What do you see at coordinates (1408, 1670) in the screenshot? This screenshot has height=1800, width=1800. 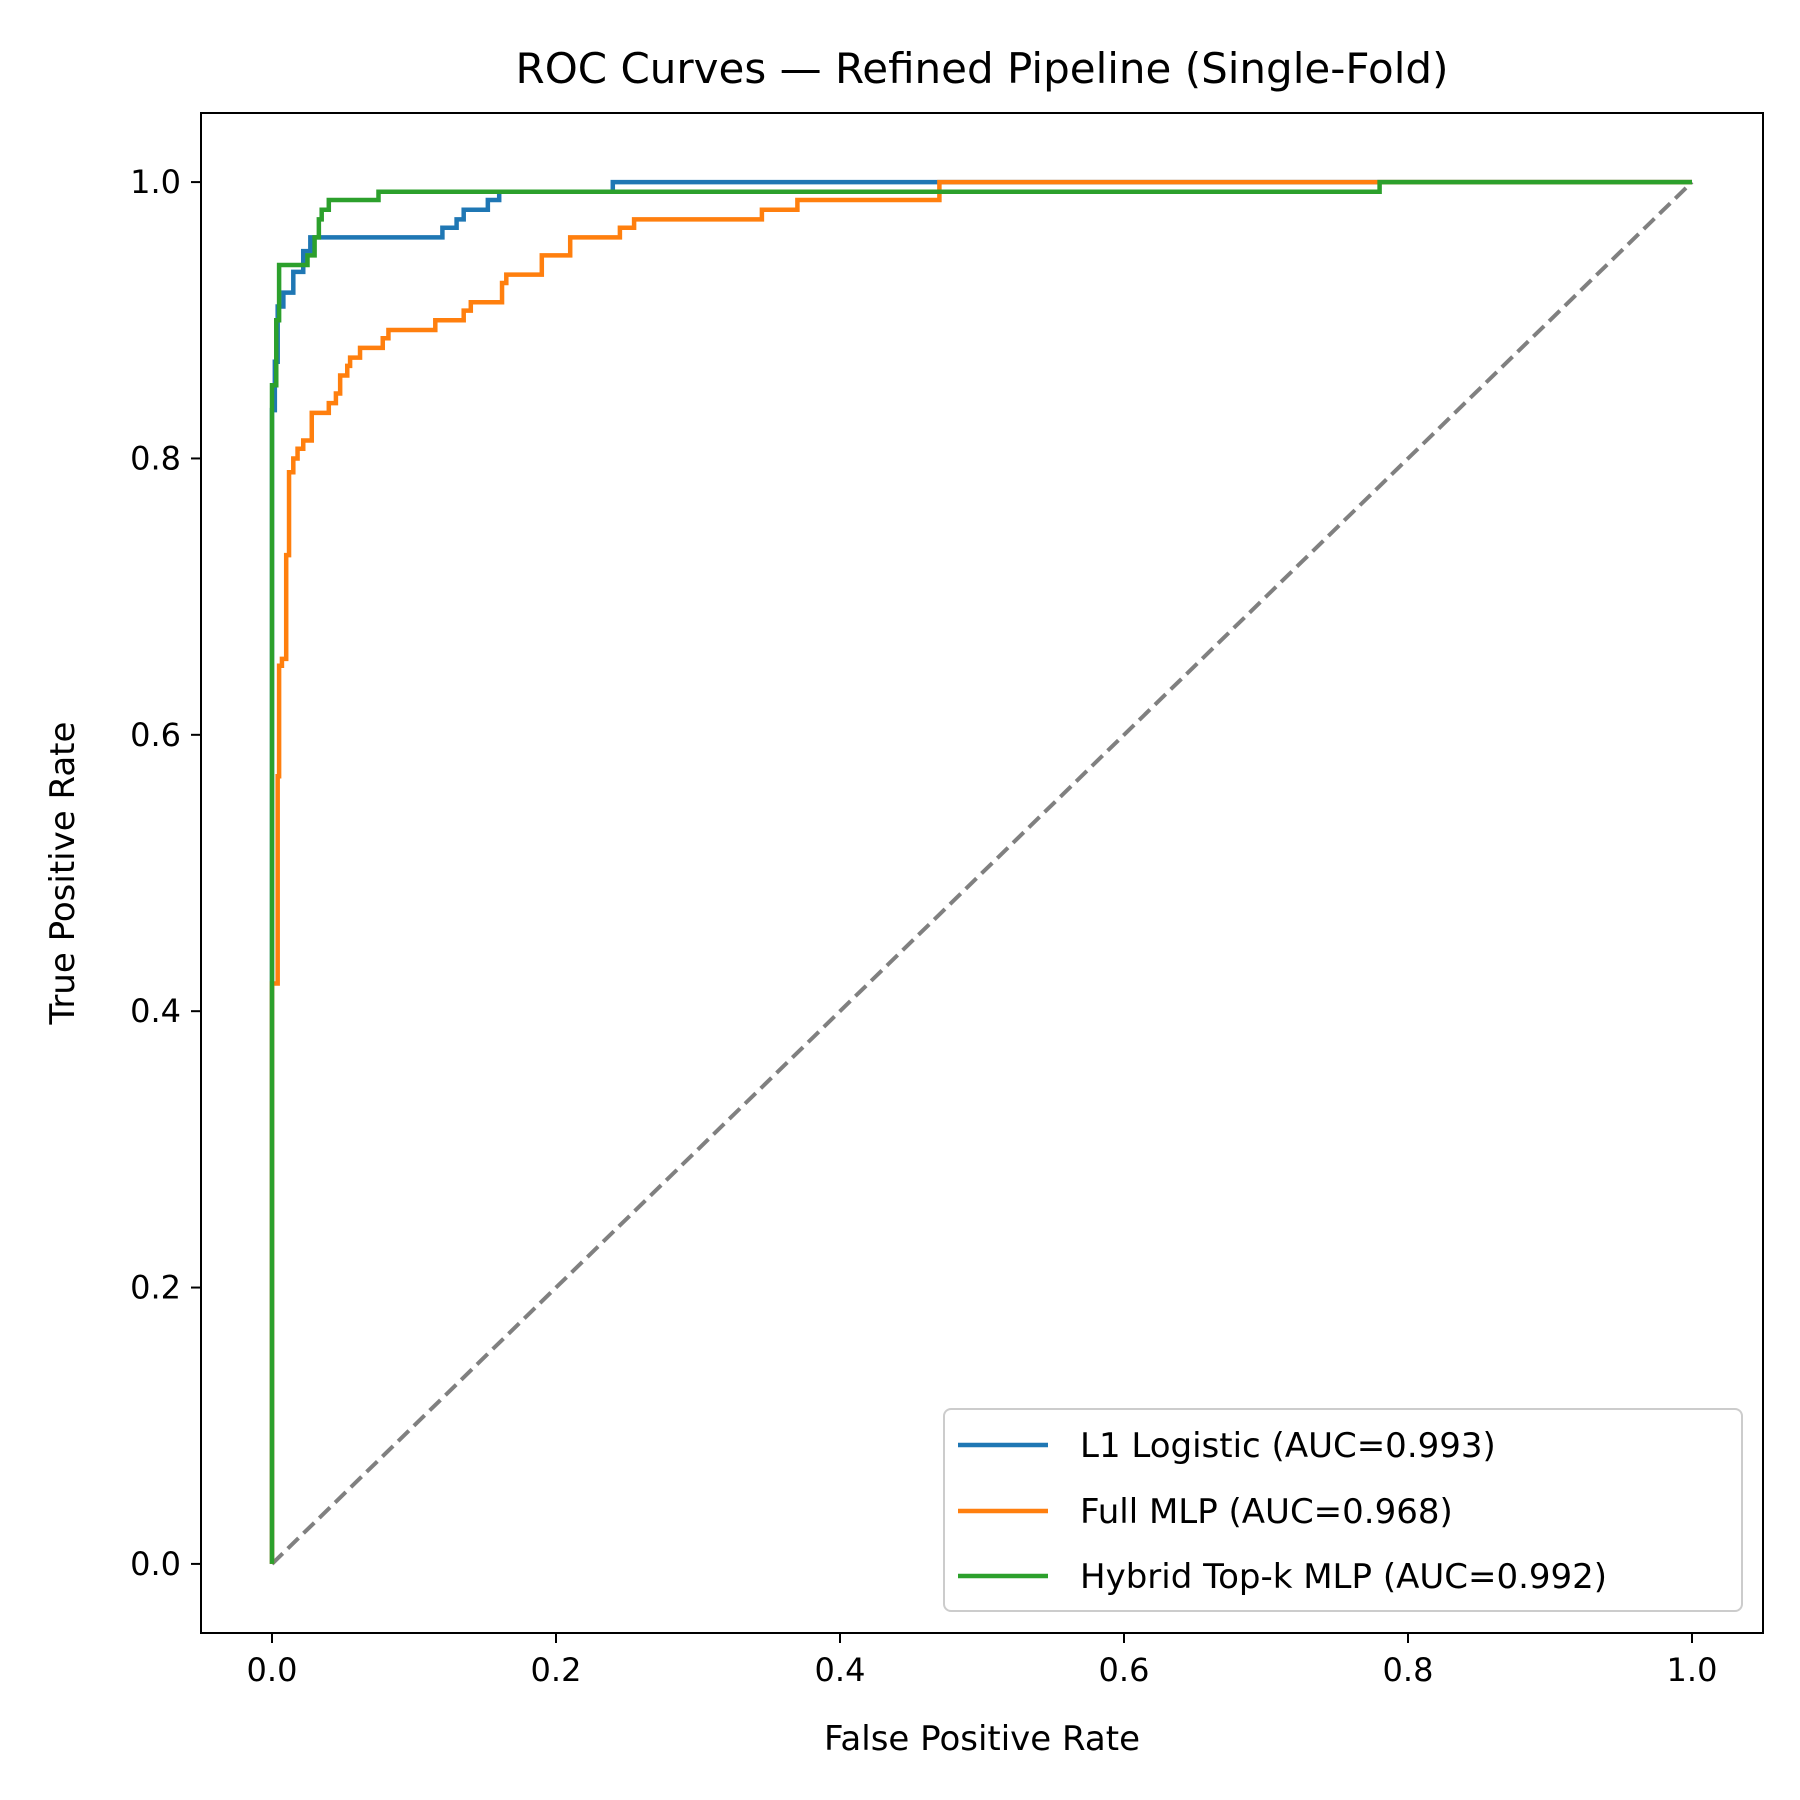 I see `x-tick-label: 0.8` at bounding box center [1408, 1670].